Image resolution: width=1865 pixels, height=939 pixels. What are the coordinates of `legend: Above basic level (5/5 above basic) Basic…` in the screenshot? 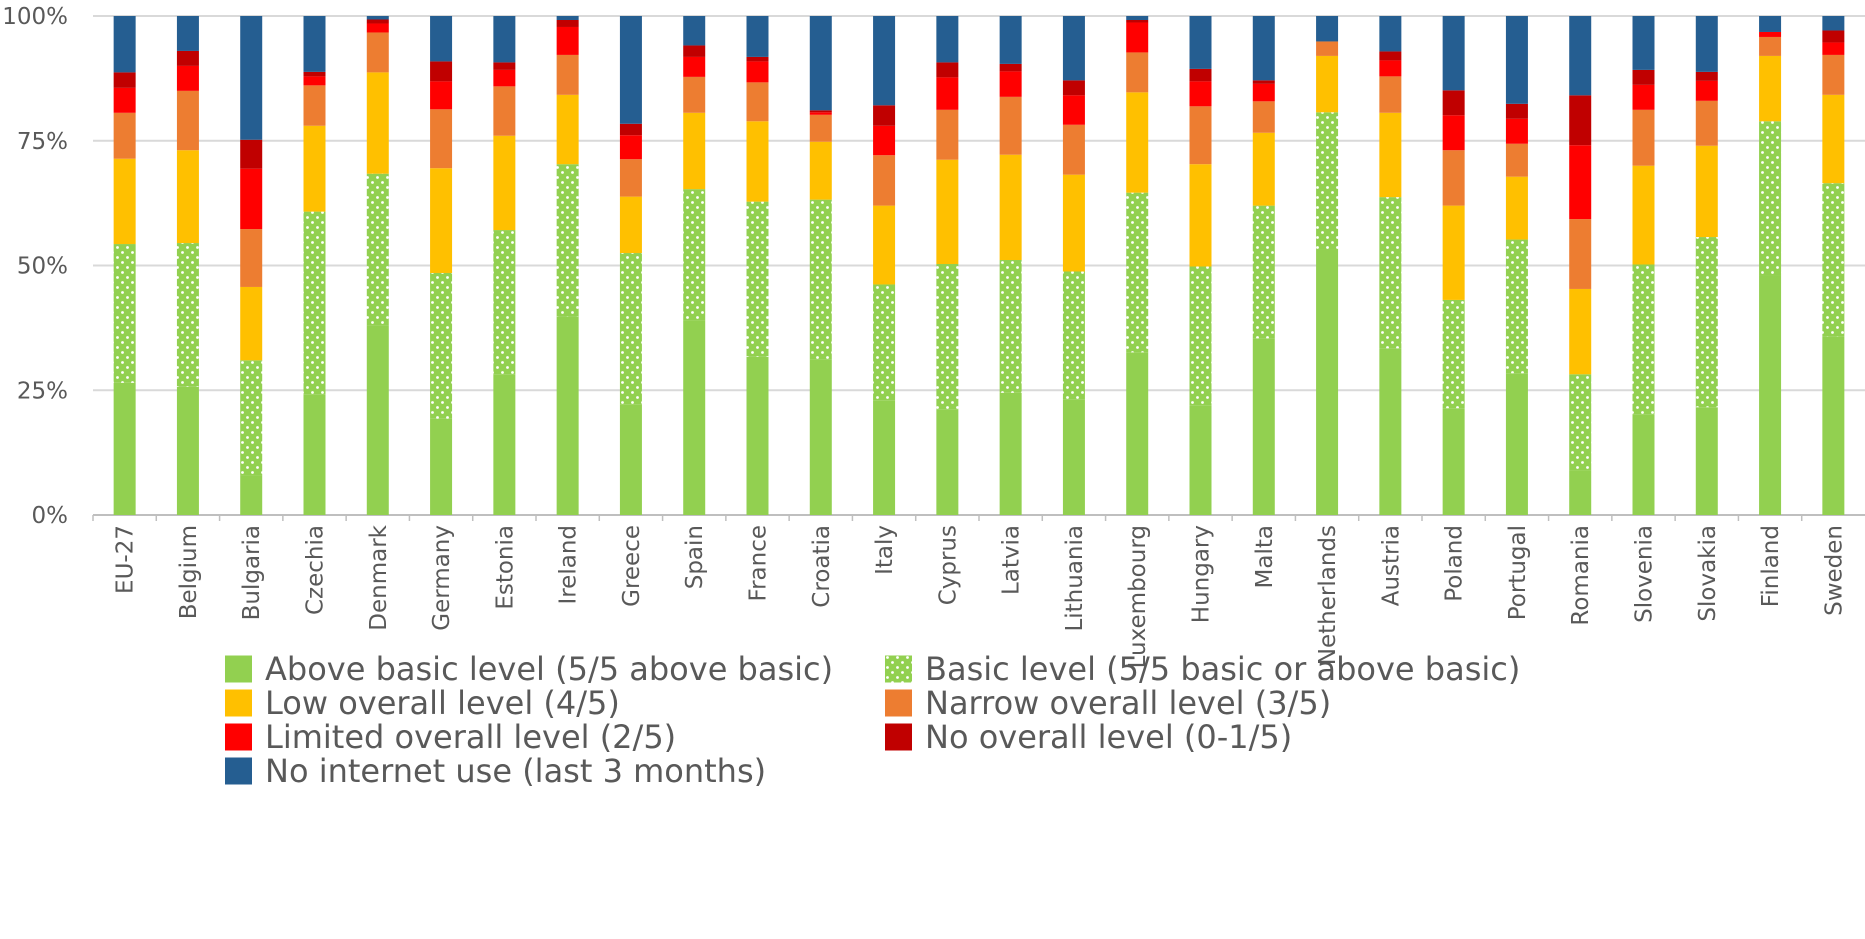 It's located at (872, 720).